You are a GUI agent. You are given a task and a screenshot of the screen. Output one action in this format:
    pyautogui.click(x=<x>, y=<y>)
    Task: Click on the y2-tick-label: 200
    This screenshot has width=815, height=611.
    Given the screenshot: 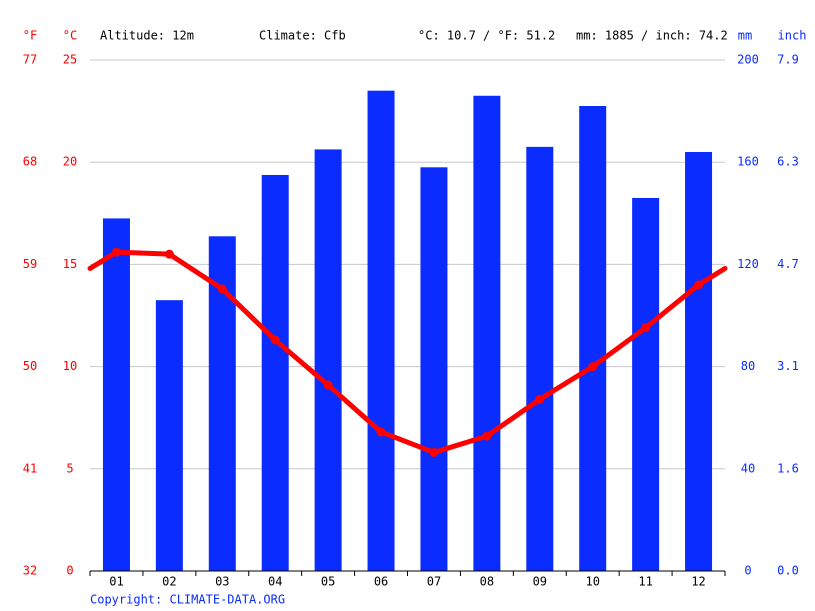 What is the action you would take?
    pyautogui.click(x=748, y=60)
    